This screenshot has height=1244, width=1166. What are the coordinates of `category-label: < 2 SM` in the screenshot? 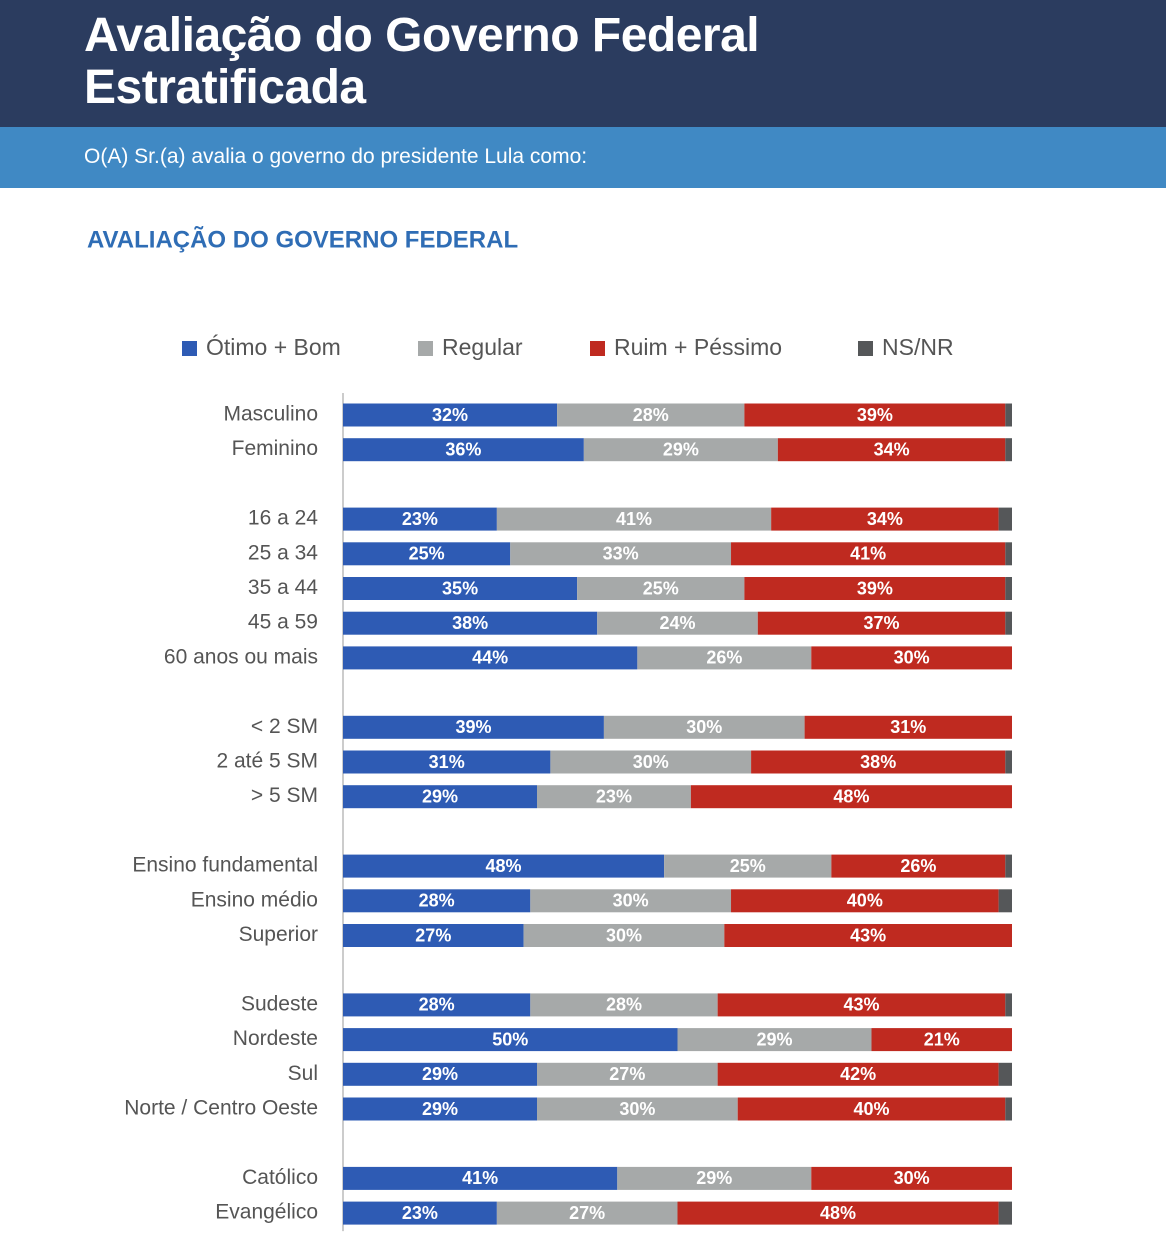 It's located at (284, 726).